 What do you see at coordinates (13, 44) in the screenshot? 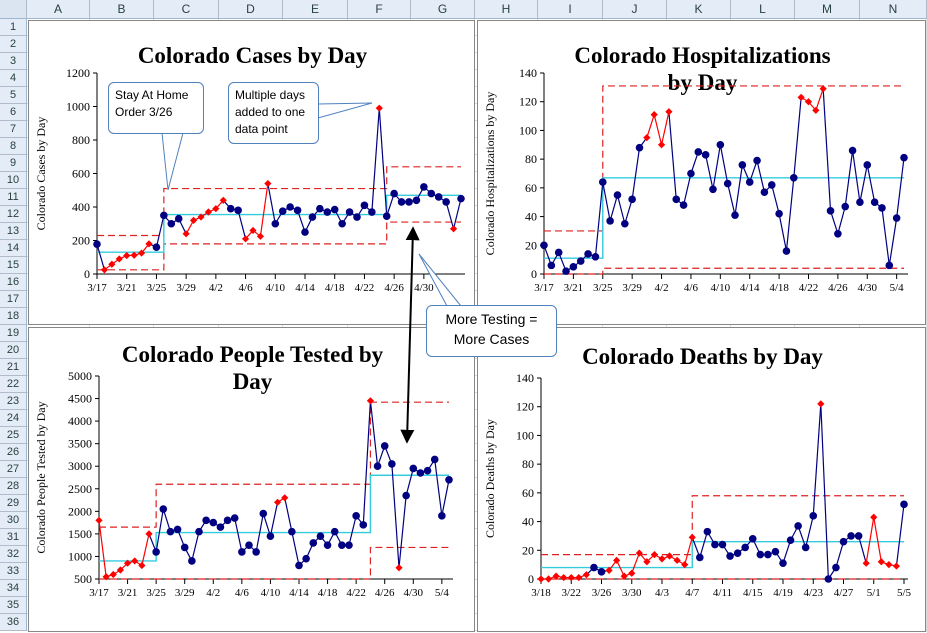
I see `row-header-2: 2` at bounding box center [13, 44].